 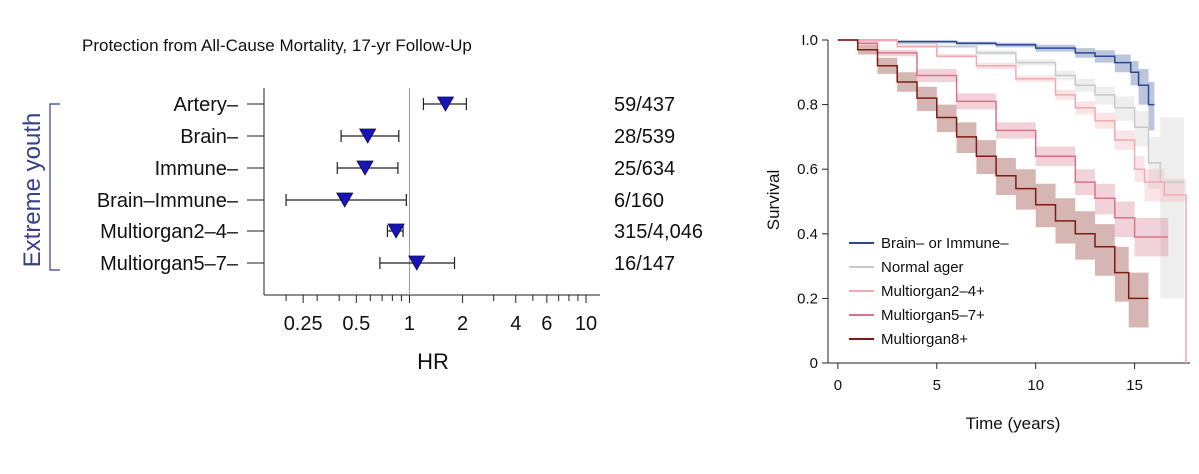 I want to click on km-y-tick-label: 0.8, so click(x=807, y=105).